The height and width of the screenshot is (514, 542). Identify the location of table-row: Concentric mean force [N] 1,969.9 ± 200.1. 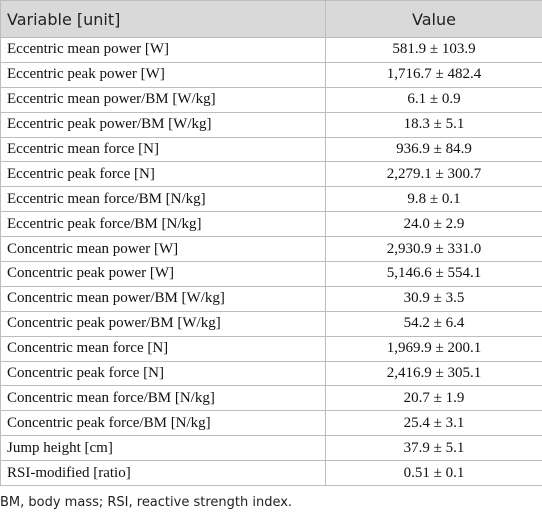
(271, 348).